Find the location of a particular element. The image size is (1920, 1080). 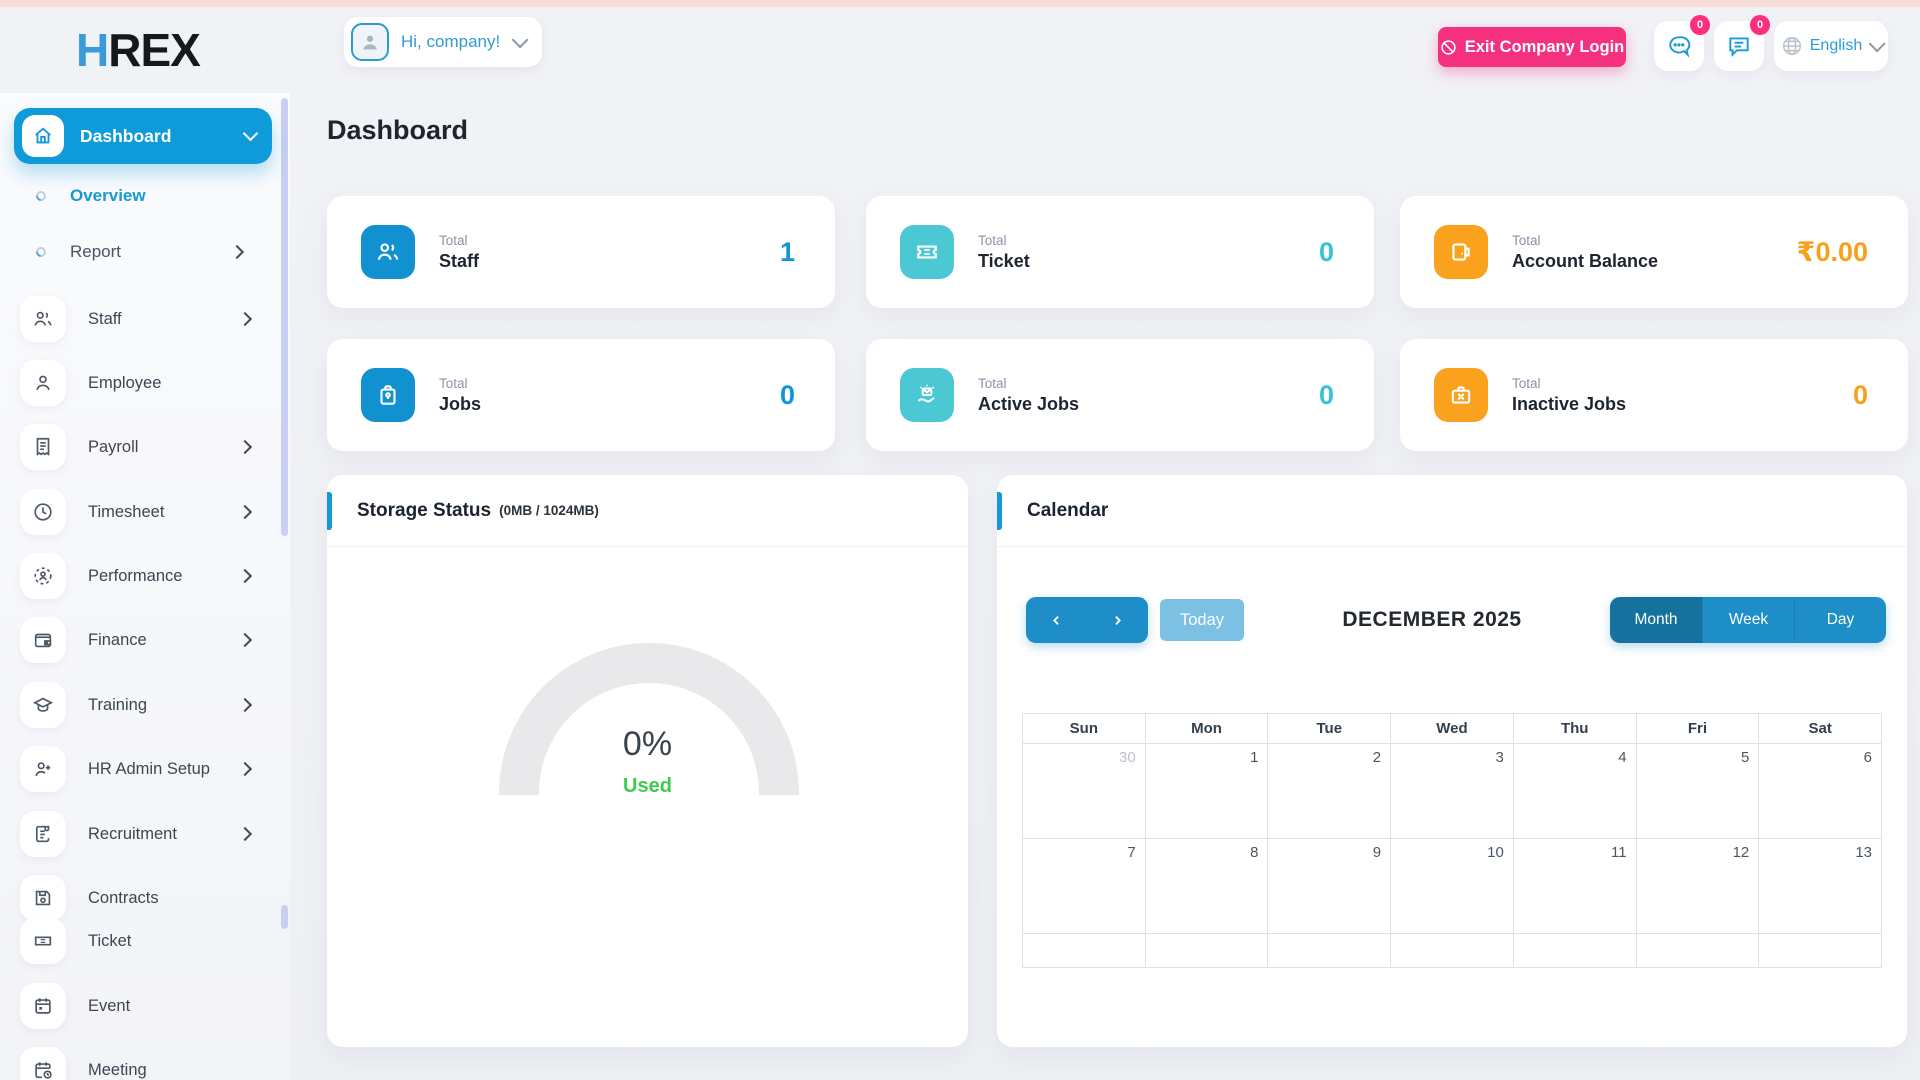

sidebar-item-event: Event is located at coordinates (142, 1006).